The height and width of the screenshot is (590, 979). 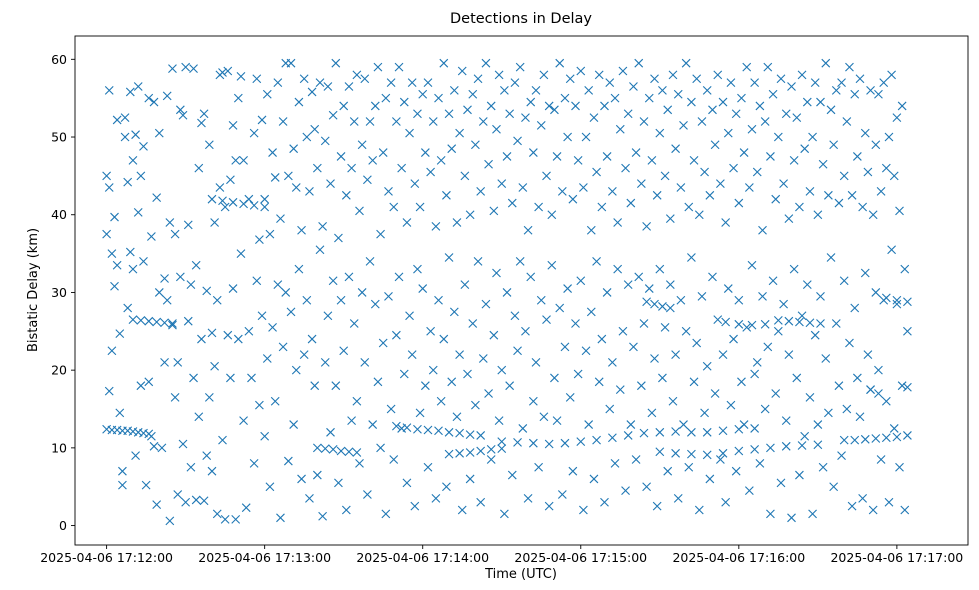 What do you see at coordinates (106, 557) in the screenshot?
I see `x-tick-label: 2025-04-06 17:12:00` at bounding box center [106, 557].